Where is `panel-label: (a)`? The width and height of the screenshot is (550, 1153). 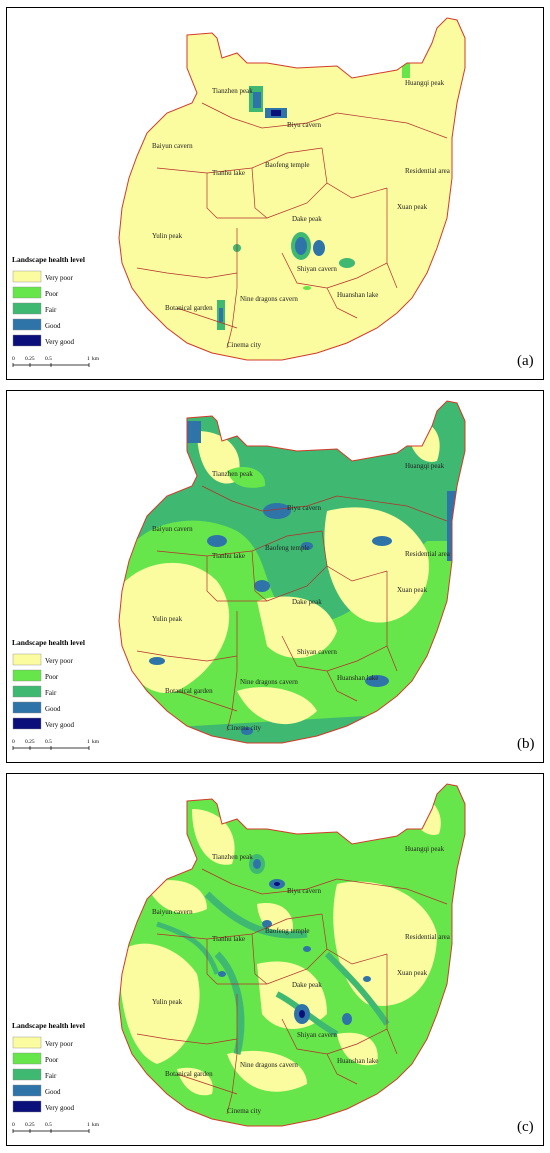 panel-label: (a) is located at coordinates (525, 361).